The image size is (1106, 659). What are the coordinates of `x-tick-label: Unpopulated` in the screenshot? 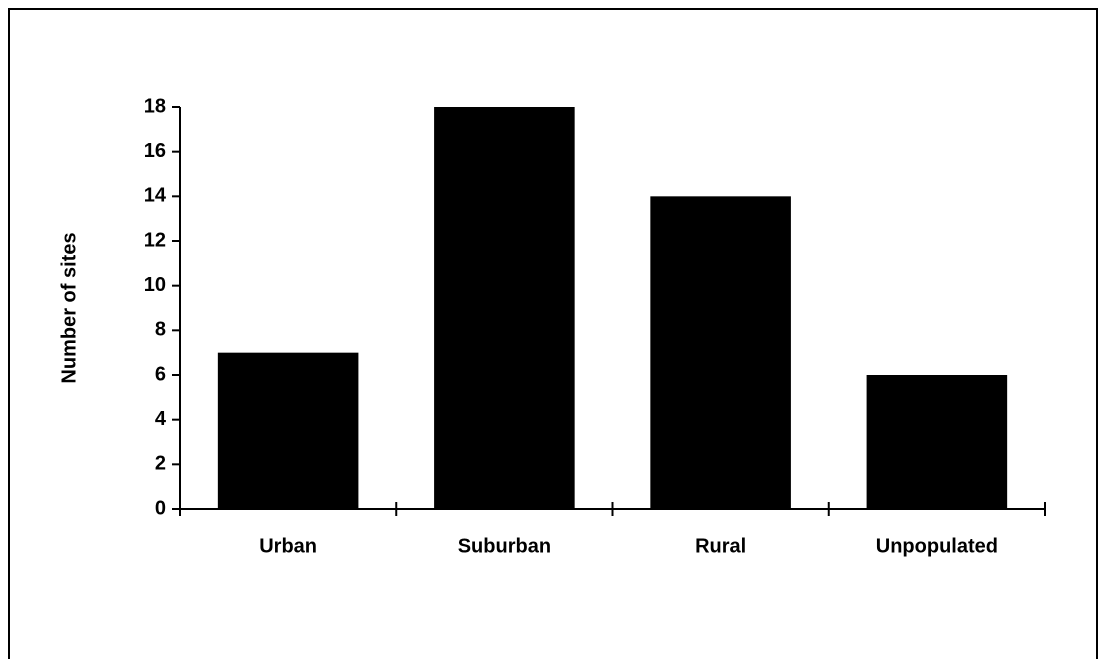 It's located at (937, 546).